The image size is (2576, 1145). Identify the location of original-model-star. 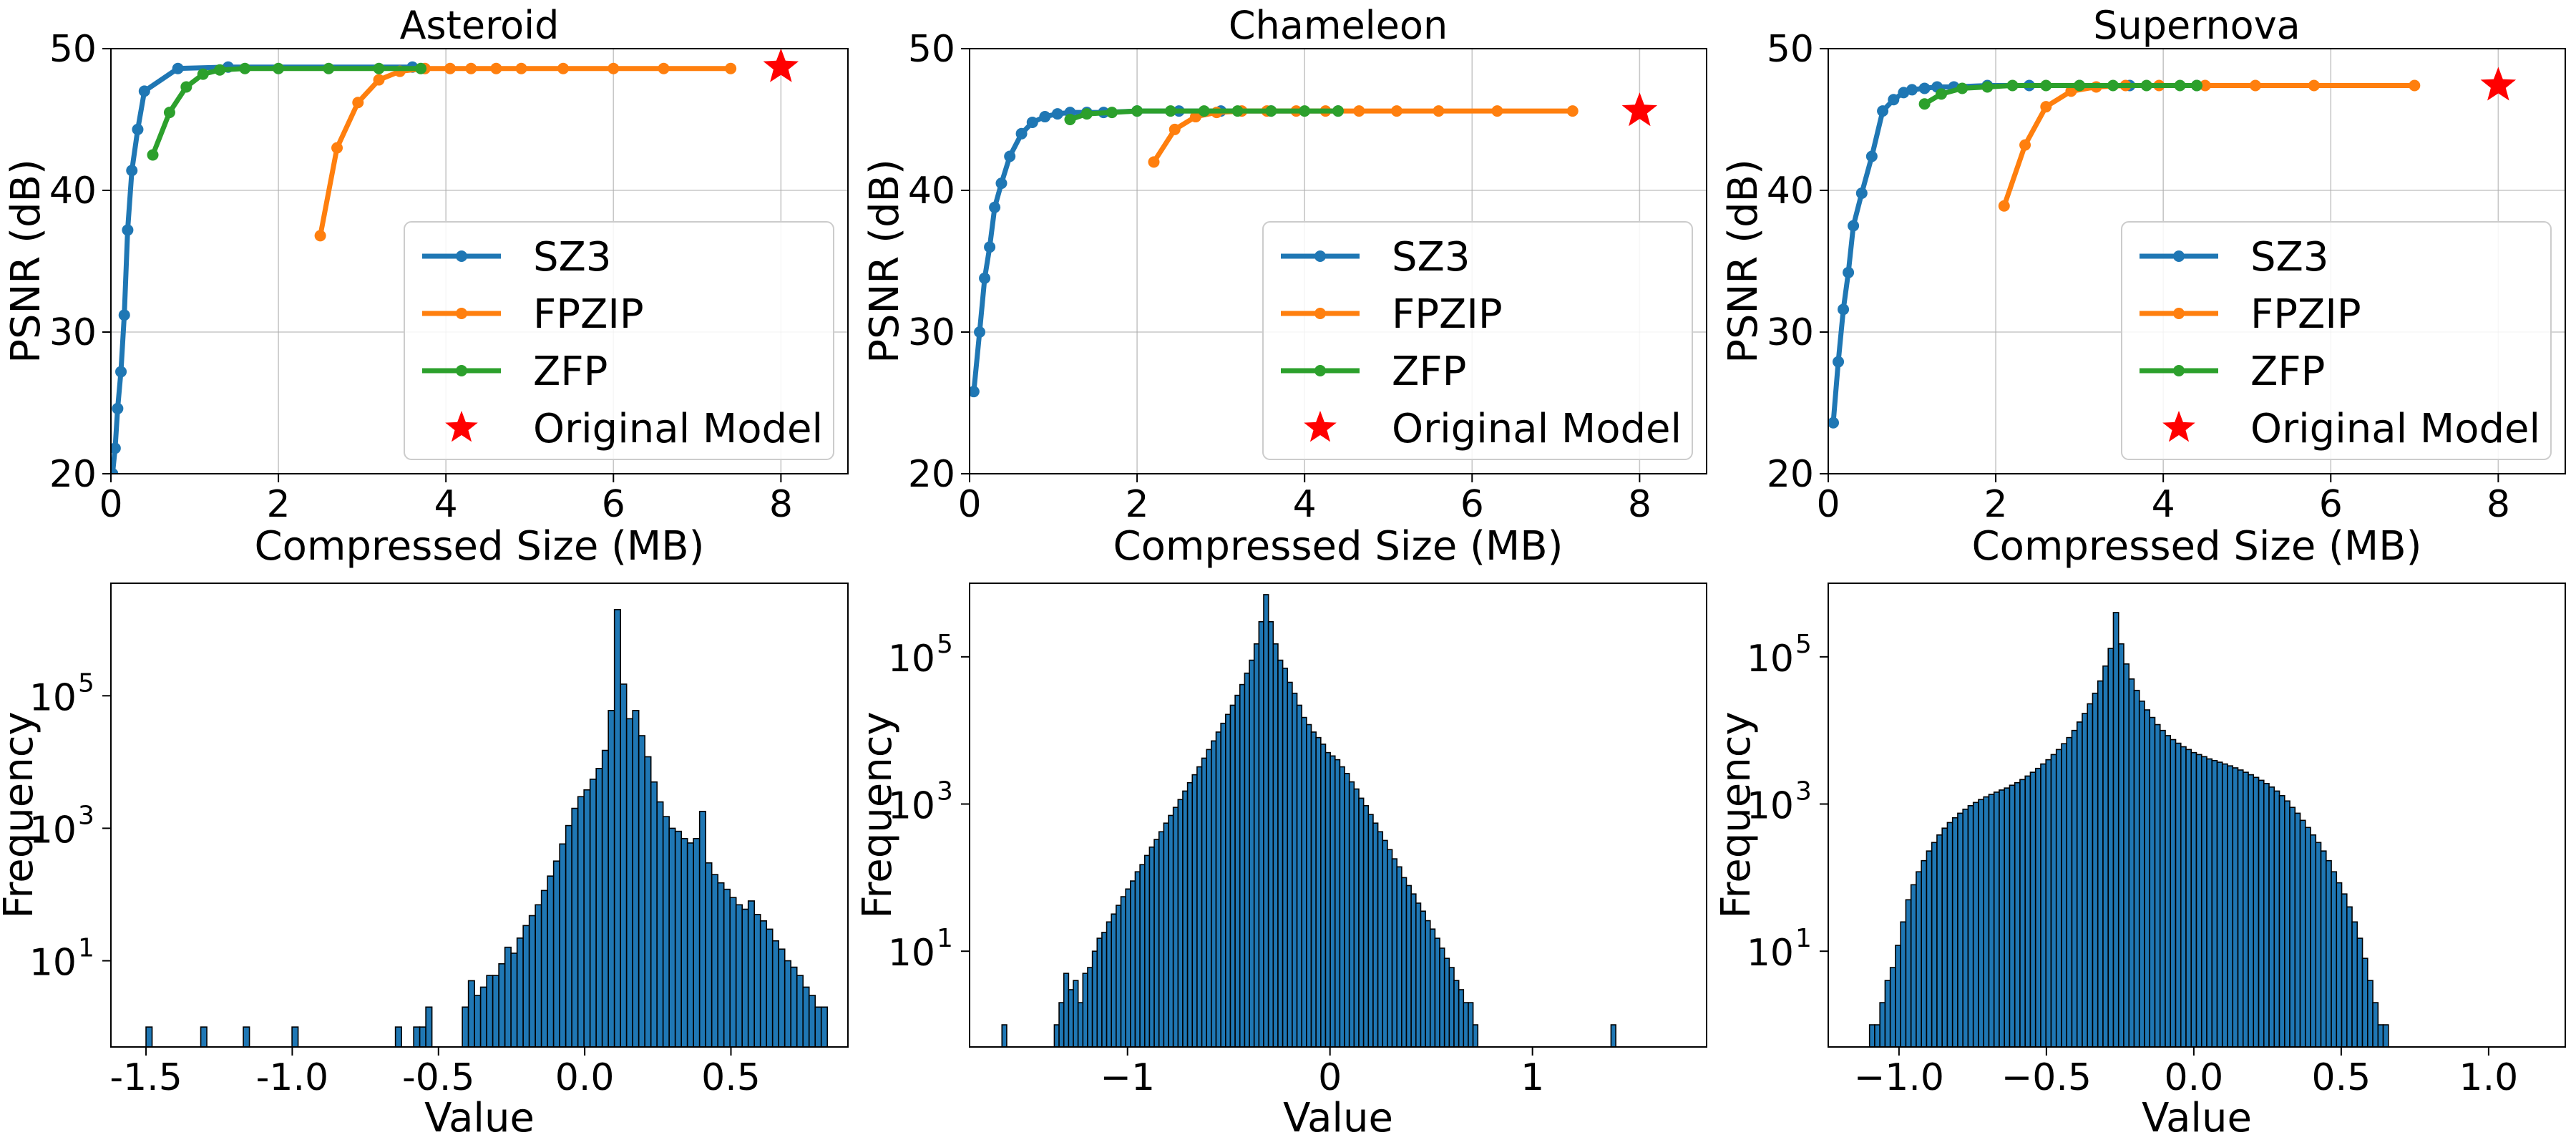
(781, 65).